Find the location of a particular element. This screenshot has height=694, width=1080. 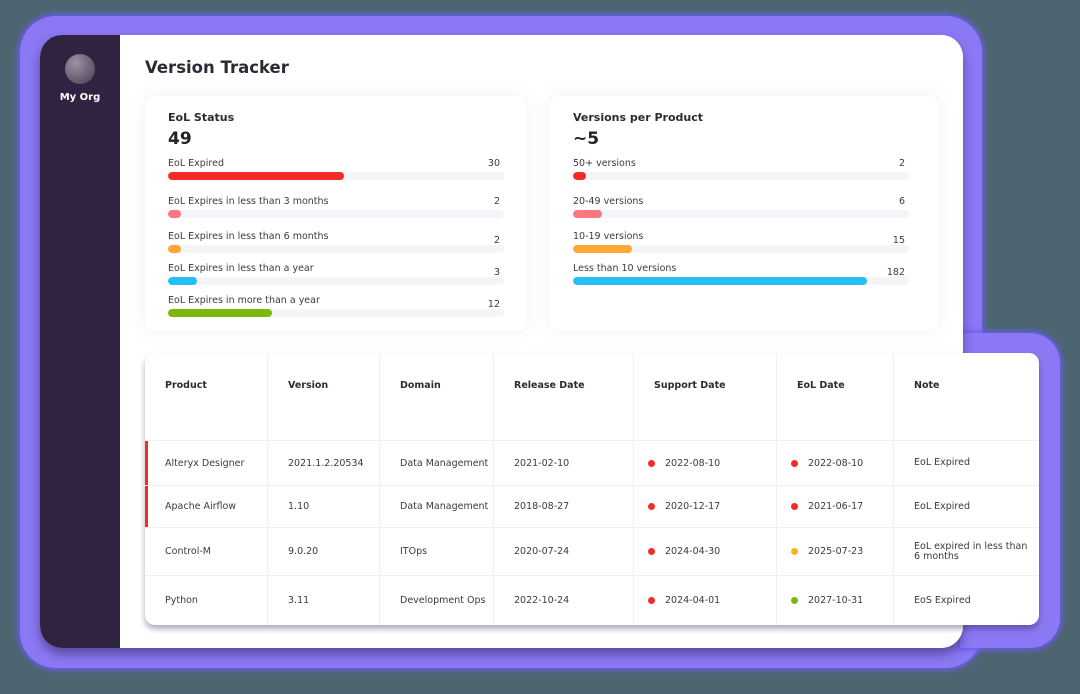

cell-eol-date: 2025-07-23 is located at coordinates (835, 552).